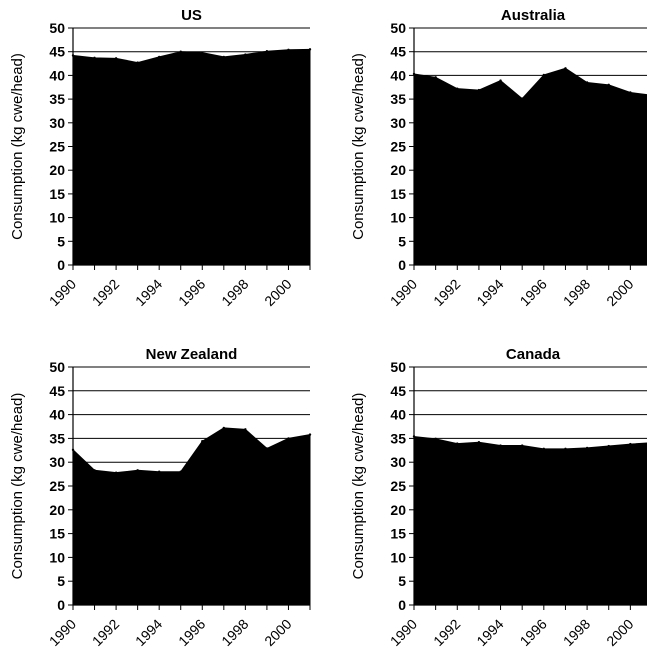 Image resolution: width=647 pixels, height=664 pixels. Describe the element at coordinates (533, 15) in the screenshot. I see `chart-title: Australia` at that location.